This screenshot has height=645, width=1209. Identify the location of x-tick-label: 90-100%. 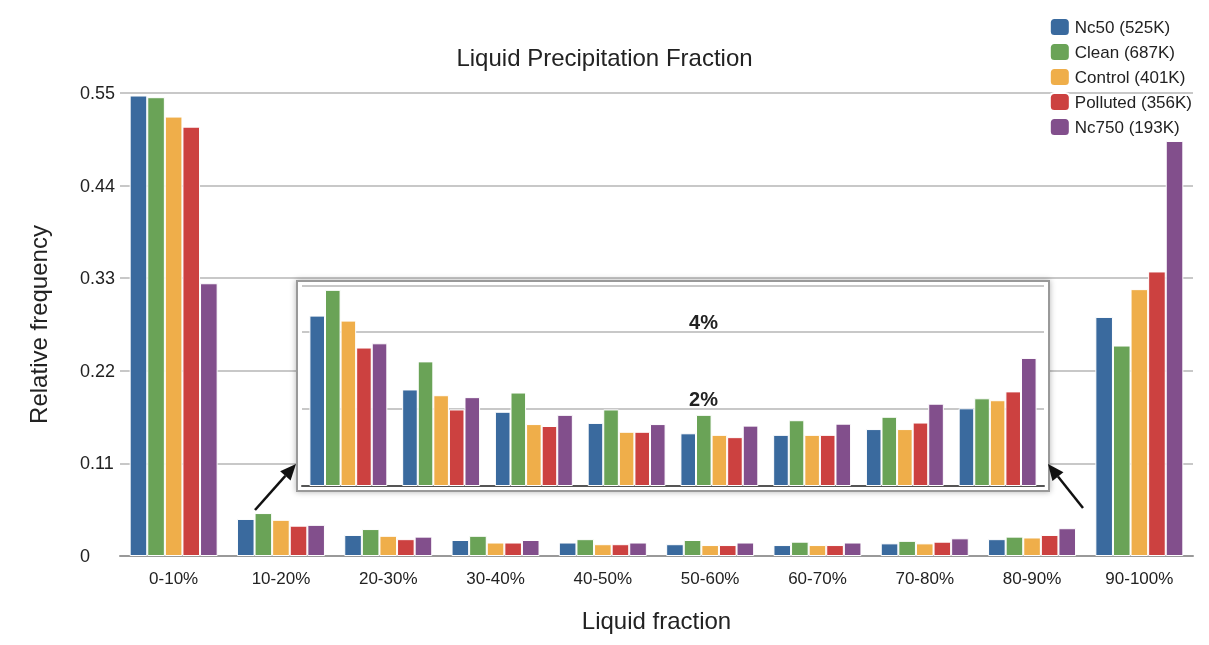
(1139, 578).